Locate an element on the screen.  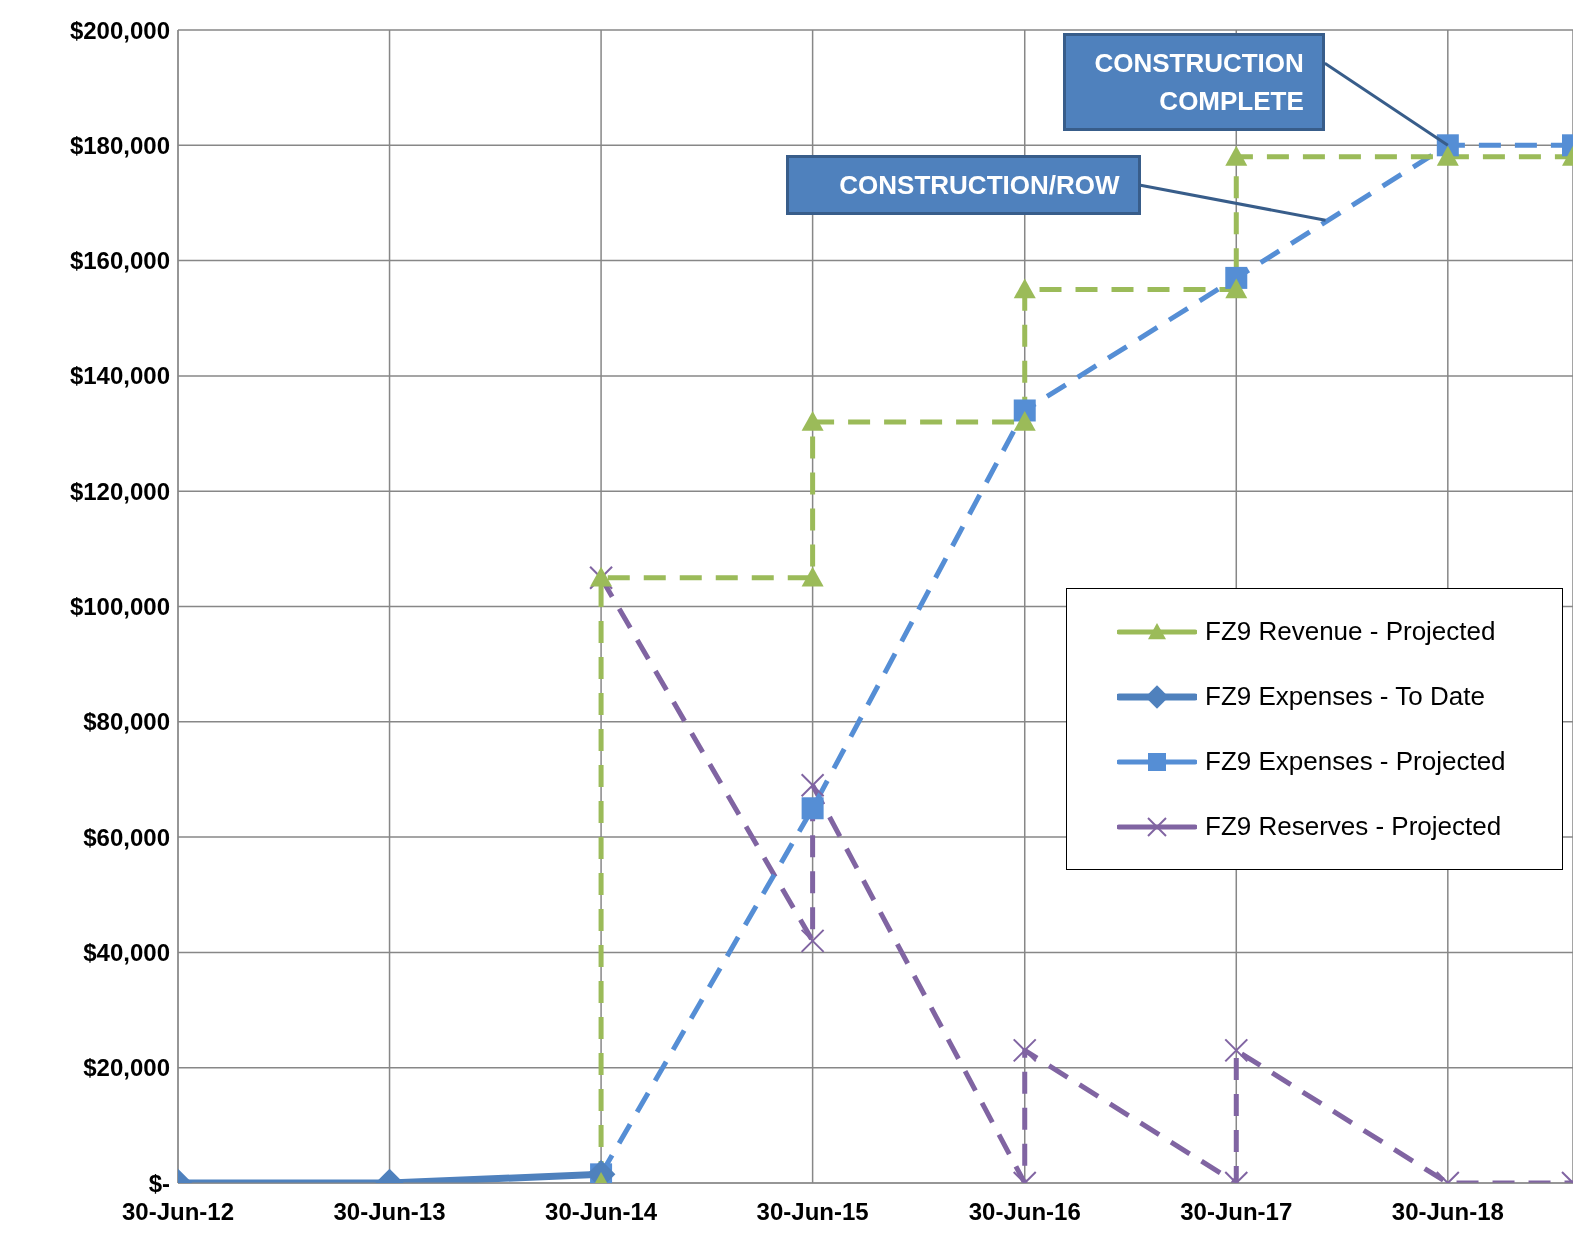
y-tick-label: $180,000 is located at coordinates (119, 145).